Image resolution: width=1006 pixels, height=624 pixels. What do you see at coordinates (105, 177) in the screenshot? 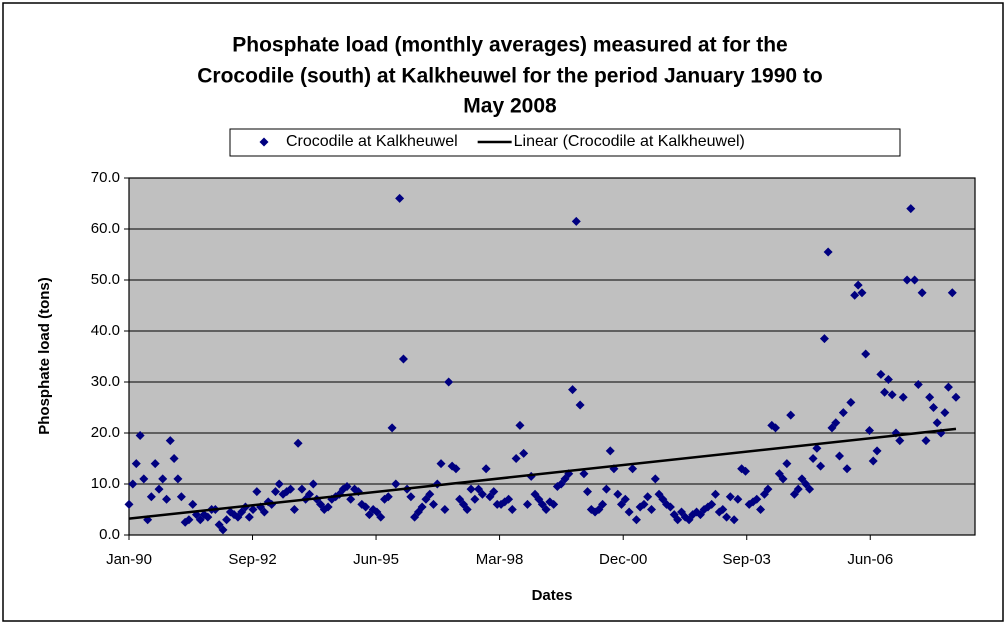
I see `y-tick-label: 70.0` at bounding box center [105, 177].